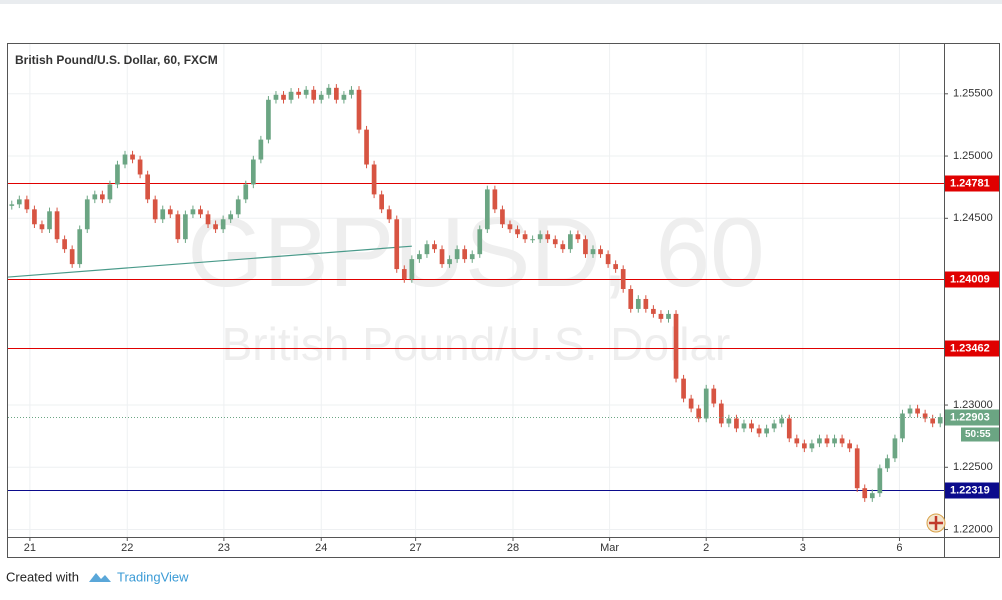 The width and height of the screenshot is (1002, 600). What do you see at coordinates (803, 548) in the screenshot?
I see `x-tick-label: 3` at bounding box center [803, 548].